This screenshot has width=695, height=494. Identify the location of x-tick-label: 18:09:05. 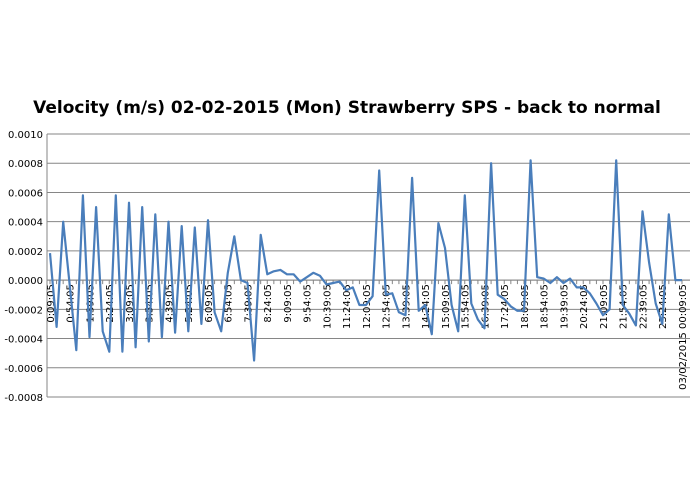
(525, 306).